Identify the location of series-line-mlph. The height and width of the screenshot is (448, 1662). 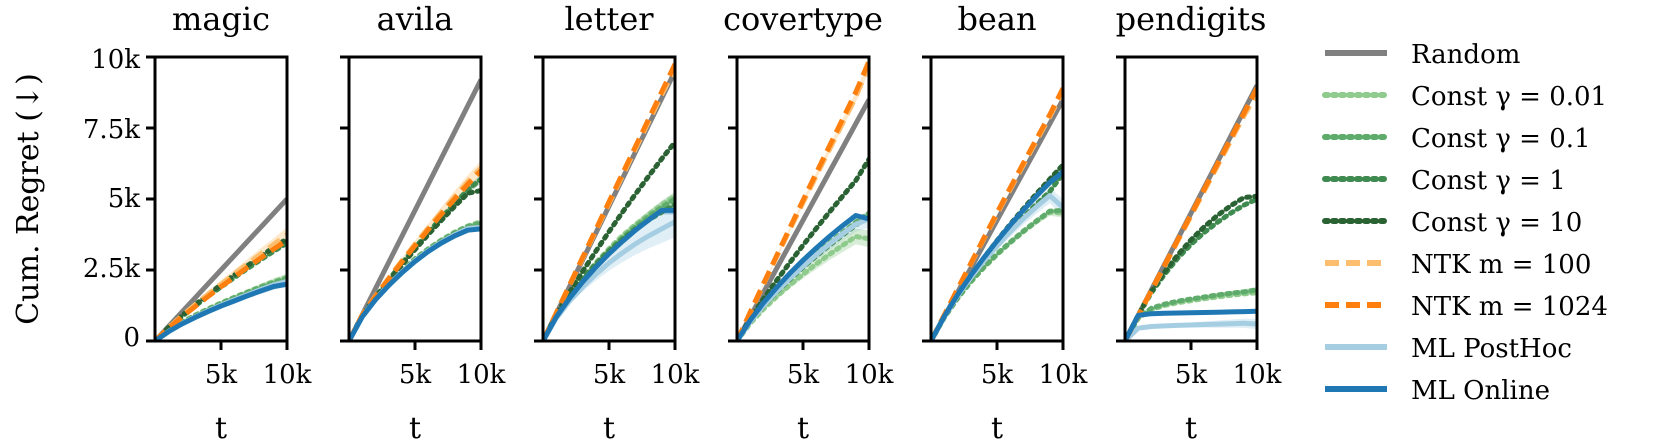
(1191, 330).